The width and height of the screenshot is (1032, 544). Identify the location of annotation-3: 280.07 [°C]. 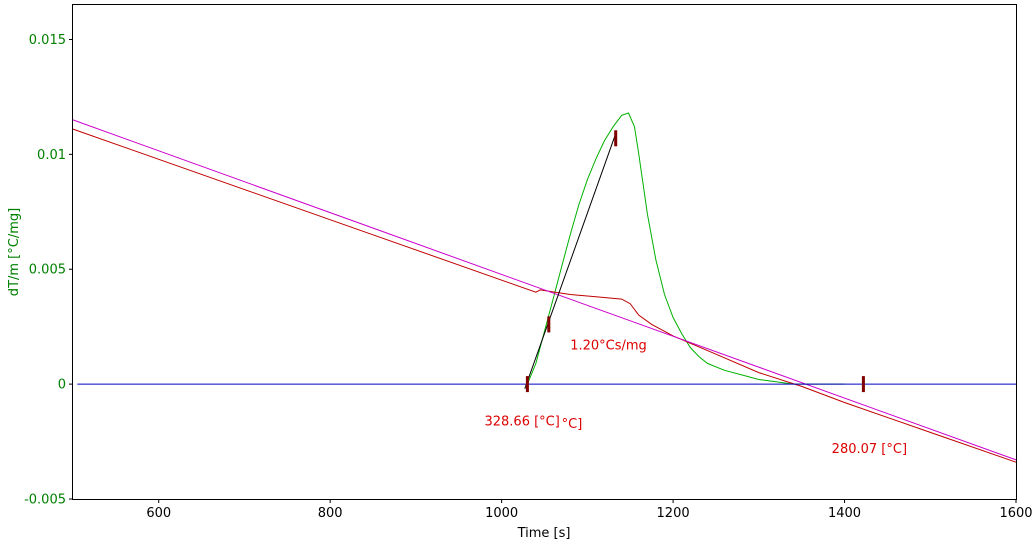
(869, 449).